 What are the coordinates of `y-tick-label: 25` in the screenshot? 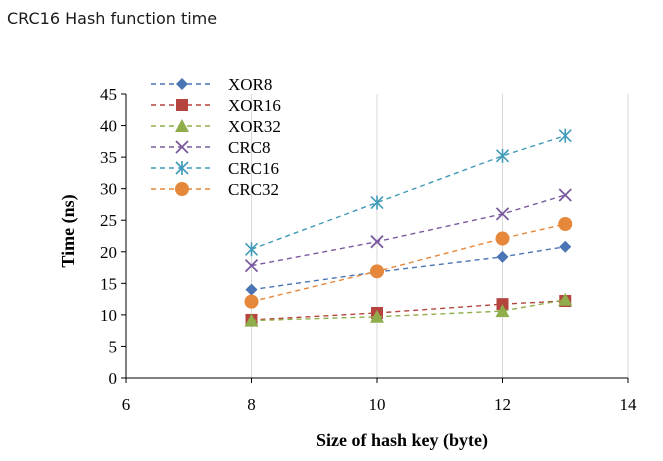 It's located at (108, 220).